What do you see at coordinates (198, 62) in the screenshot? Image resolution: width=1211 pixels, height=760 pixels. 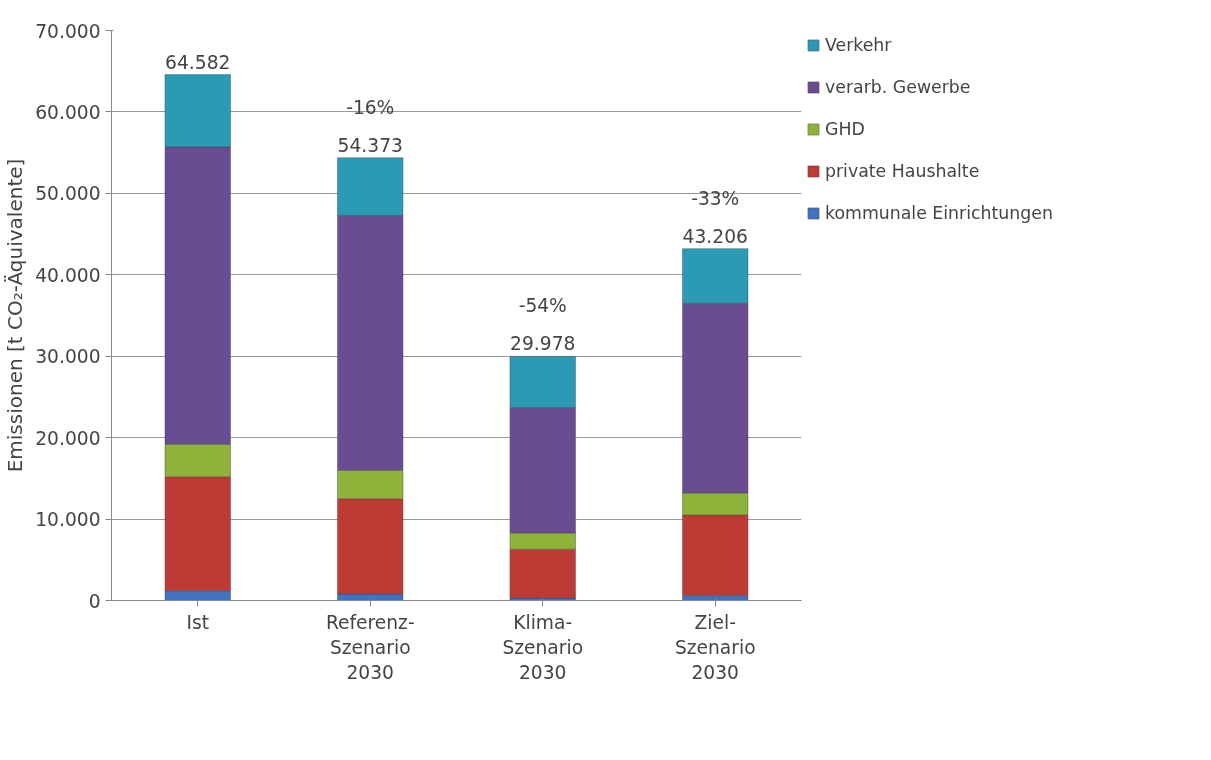 I see `total-label: 64.582` at bounding box center [198, 62].